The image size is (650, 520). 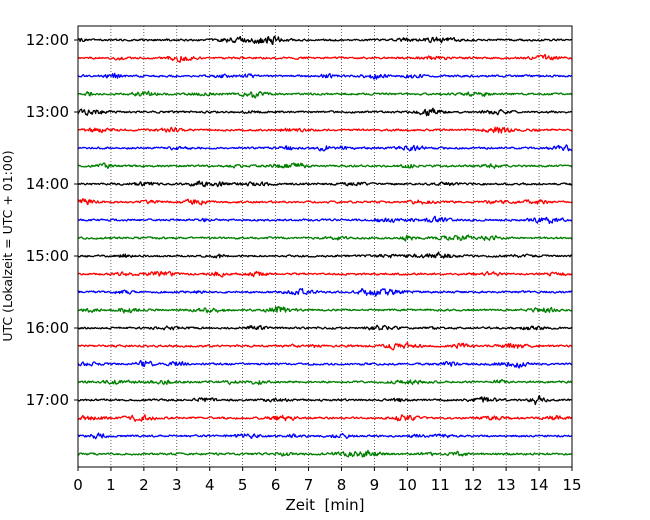 I want to click on x-tick-label: 12, so click(x=473, y=485).